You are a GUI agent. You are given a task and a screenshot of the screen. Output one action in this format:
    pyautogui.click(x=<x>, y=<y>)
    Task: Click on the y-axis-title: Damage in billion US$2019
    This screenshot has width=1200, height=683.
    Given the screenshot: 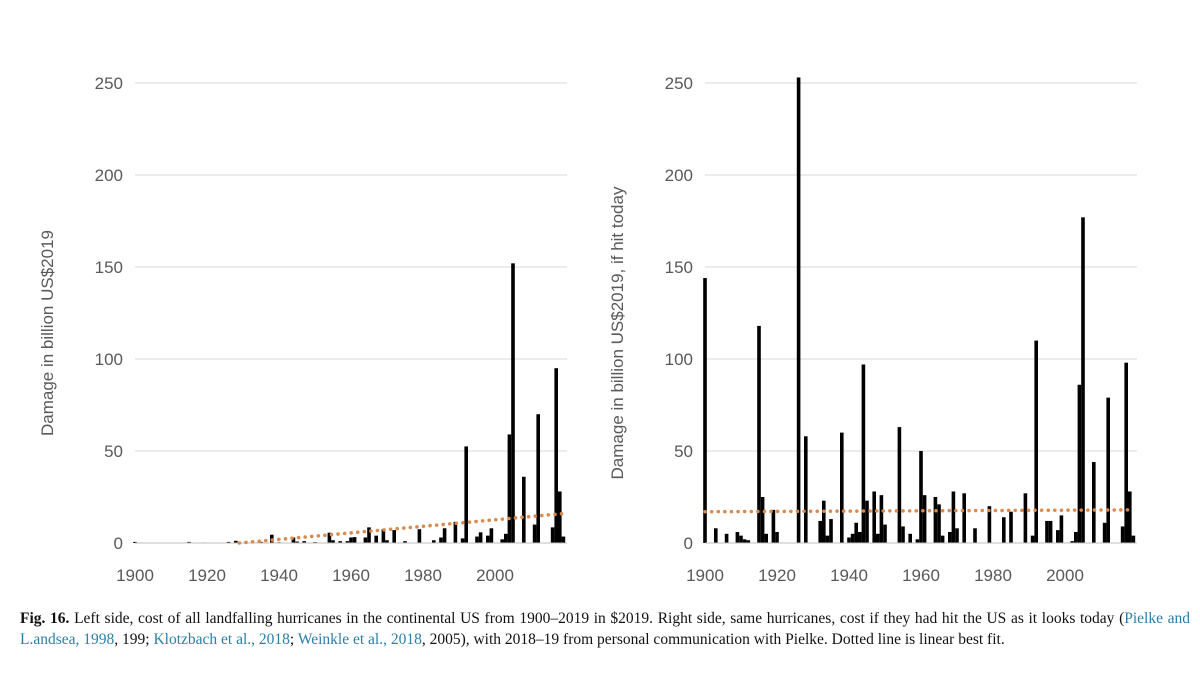 What is the action you would take?
    pyautogui.click(x=47, y=333)
    